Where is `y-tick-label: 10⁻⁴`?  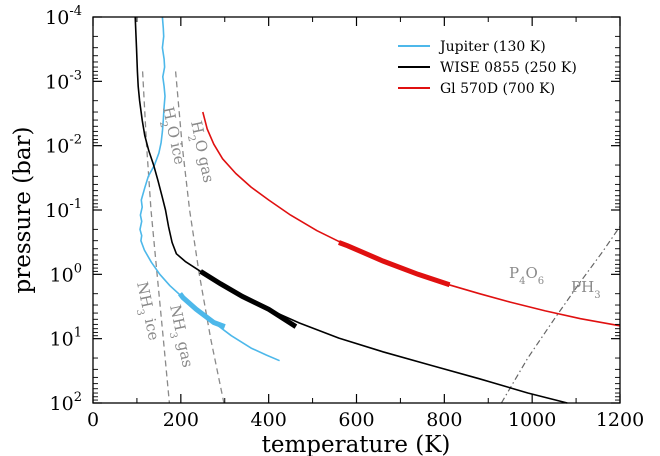
y-tick-label: 10⁻⁴ is located at coordinates (63, 16).